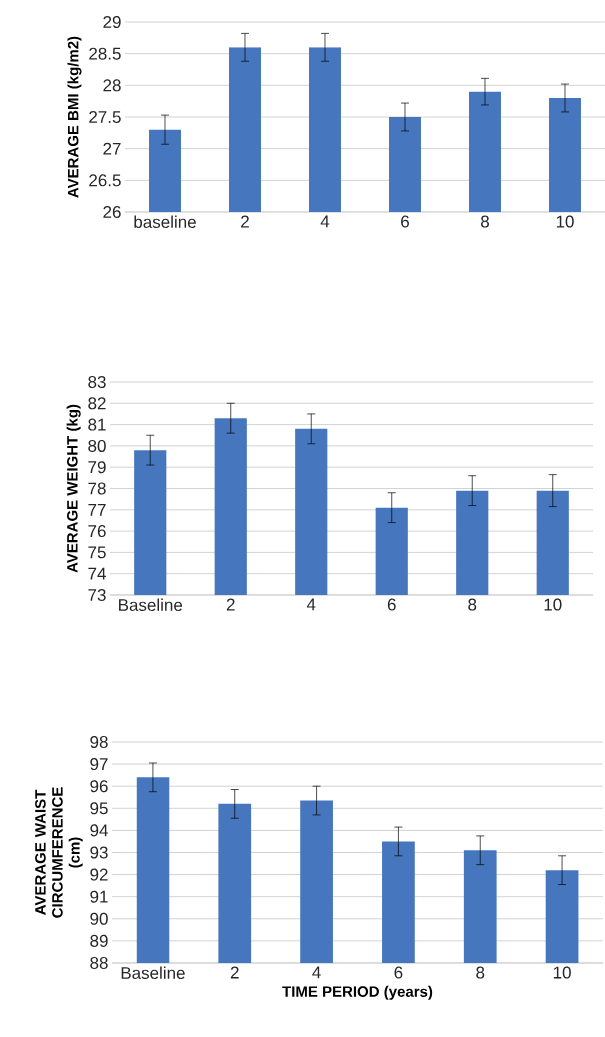 This screenshot has width=605, height=1037. Describe the element at coordinates (112, 22) in the screenshot. I see `y-tick-label: 29` at that location.